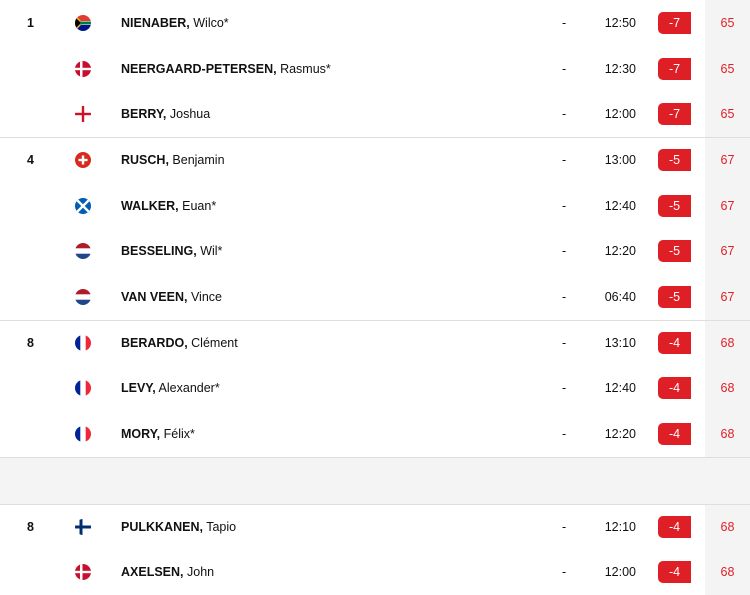 The image size is (750, 595). I want to click on player-name-link: RUSCH, Benjamin, so click(173, 160).